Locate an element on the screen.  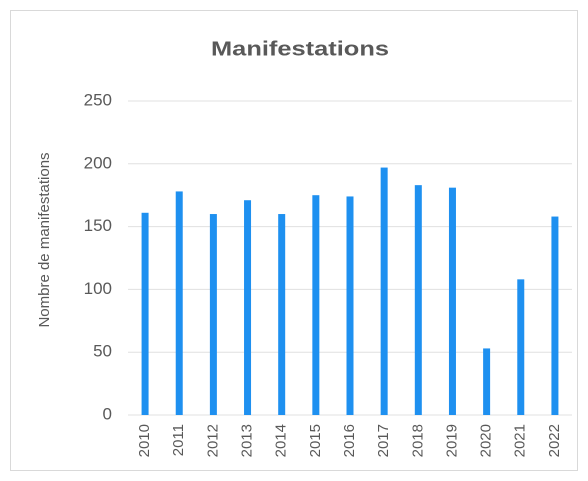
x-tick-label: 2022 is located at coordinates (554, 440).